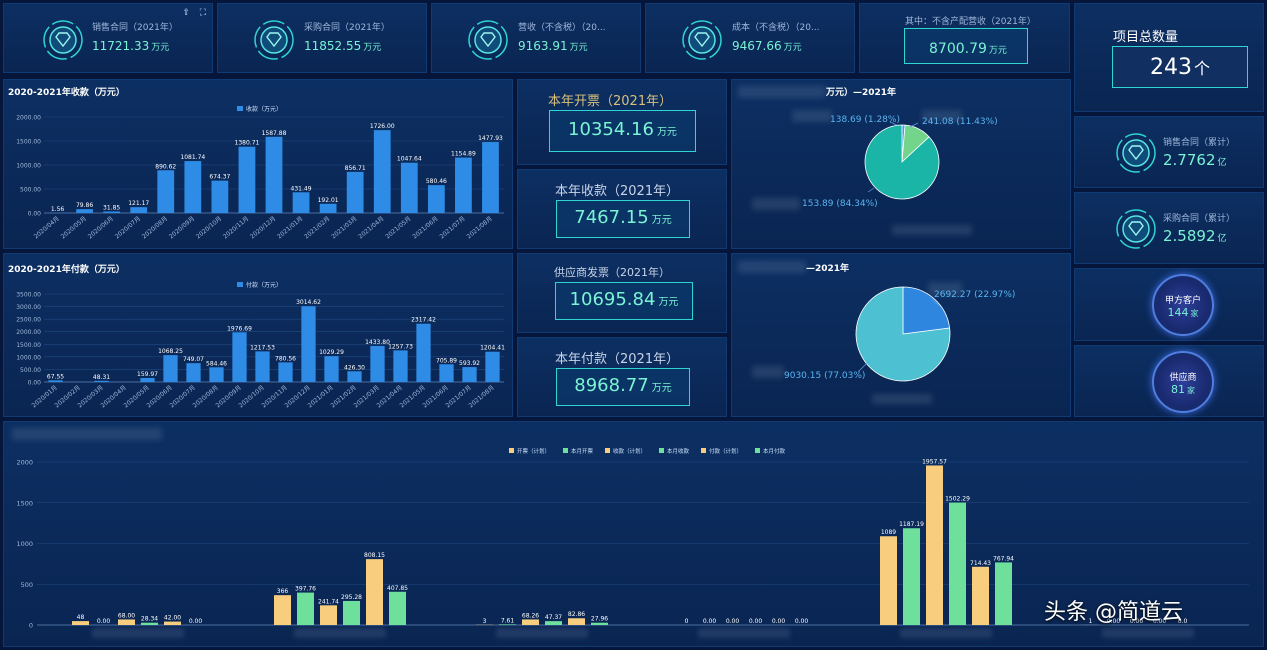  I want to click on data-label: 48.31, so click(101, 377).